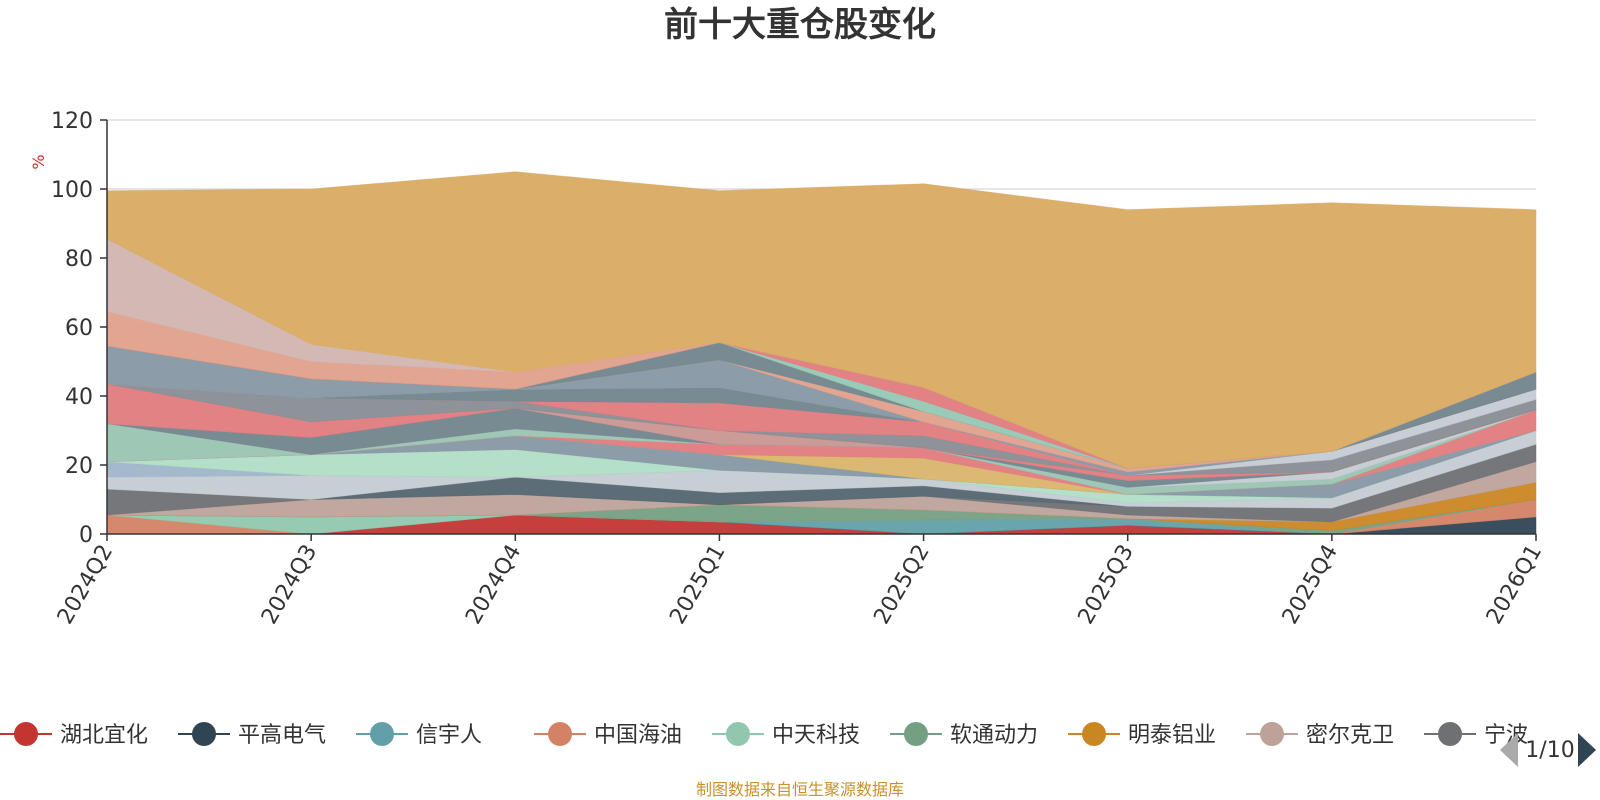  I want to click on y-tick-label: 100, so click(72, 190).